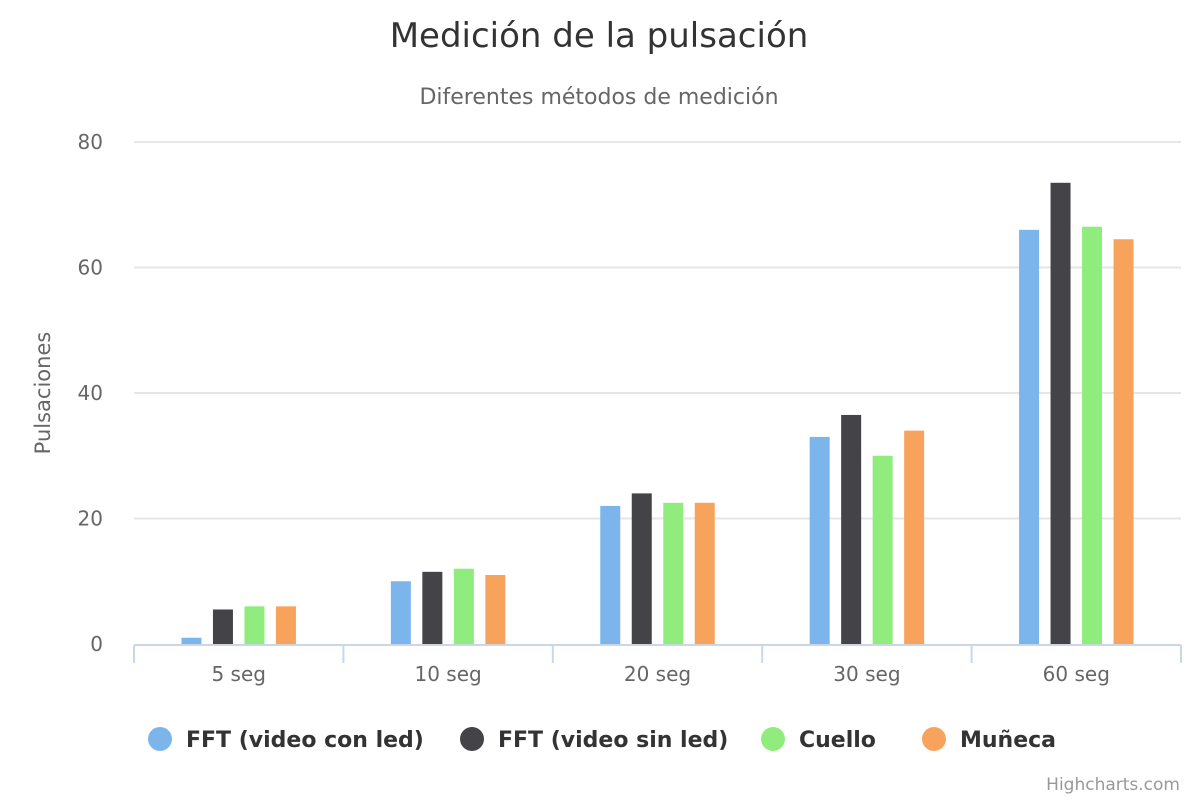  What do you see at coordinates (447, 674) in the screenshot?
I see `x-tick-label: 10 seg` at bounding box center [447, 674].